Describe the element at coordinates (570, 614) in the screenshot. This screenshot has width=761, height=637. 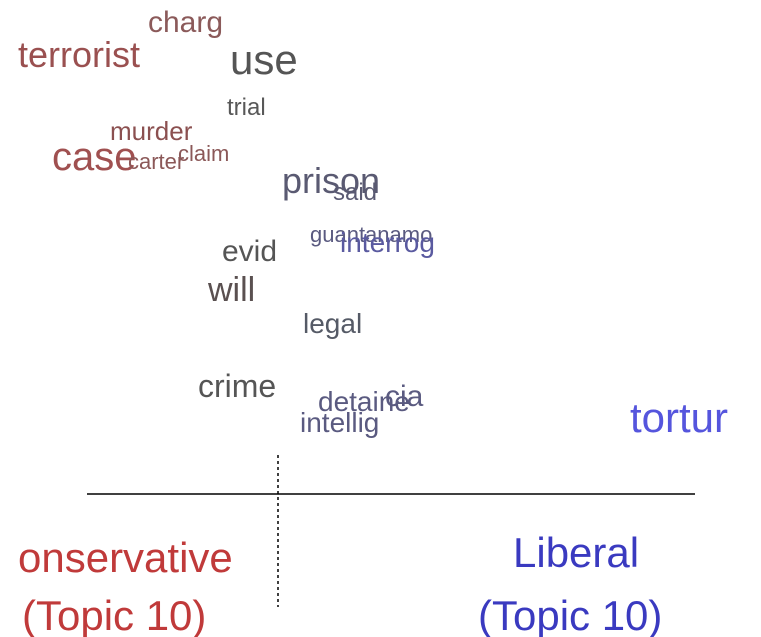
I see `right-topic: (Topic 10)` at that location.